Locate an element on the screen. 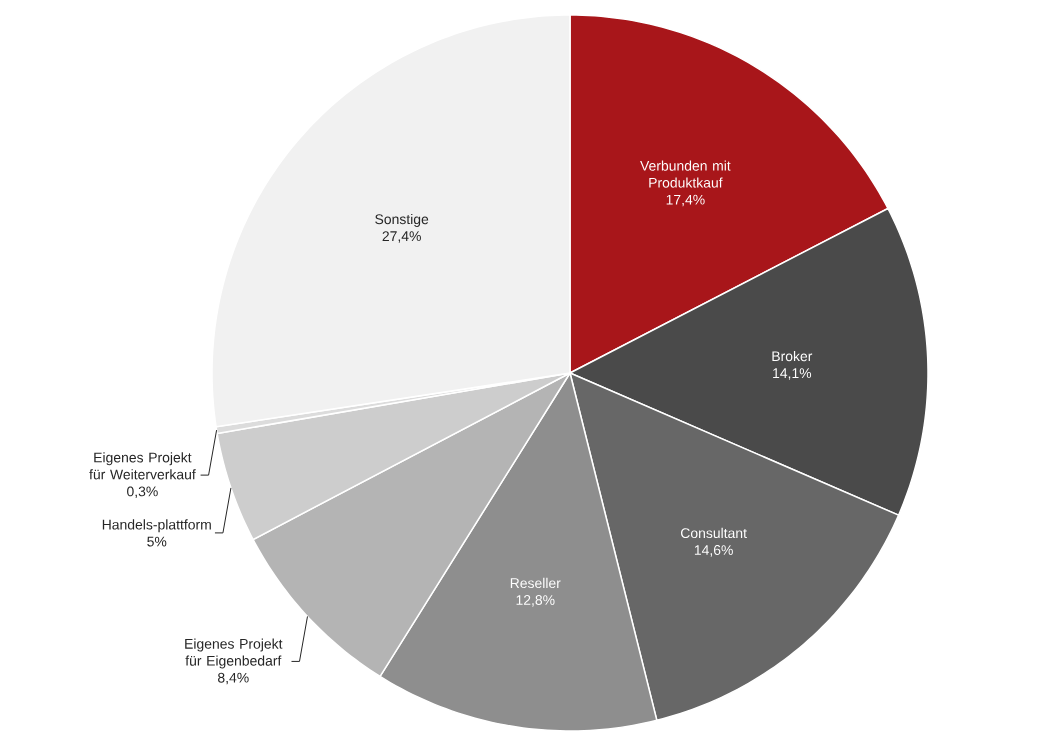 This screenshot has height=733, width=1047. slice-label: Consultant is located at coordinates (713, 533).